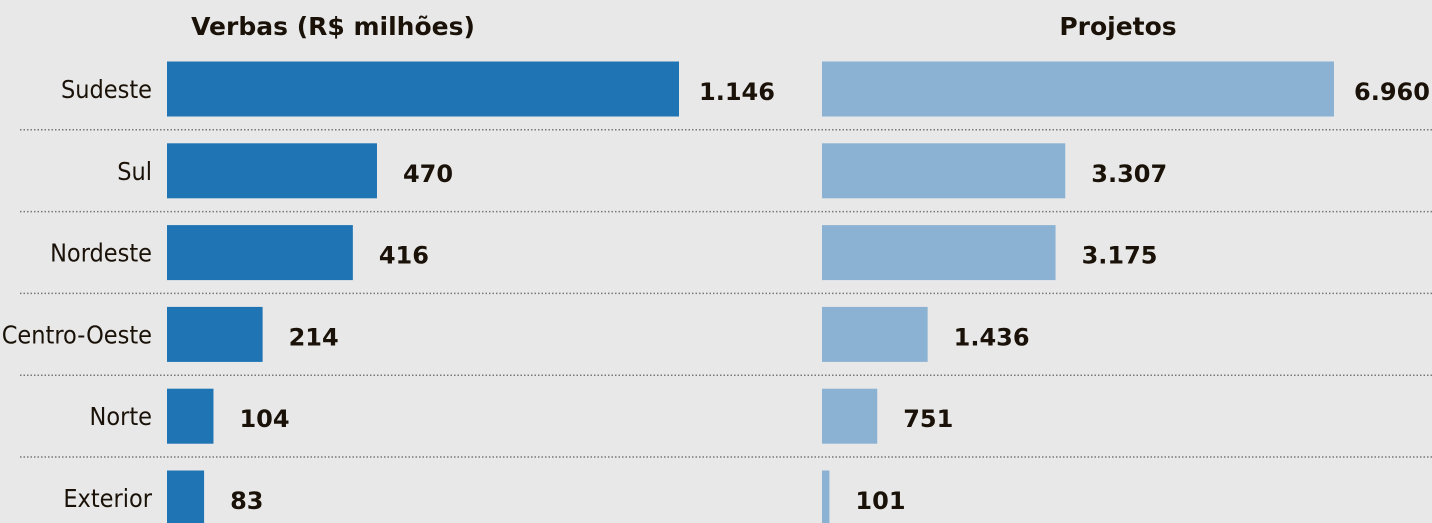 Image resolution: width=1432 pixels, height=523 pixels. Describe the element at coordinates (928, 419) in the screenshot. I see `value-label: 751` at that location.